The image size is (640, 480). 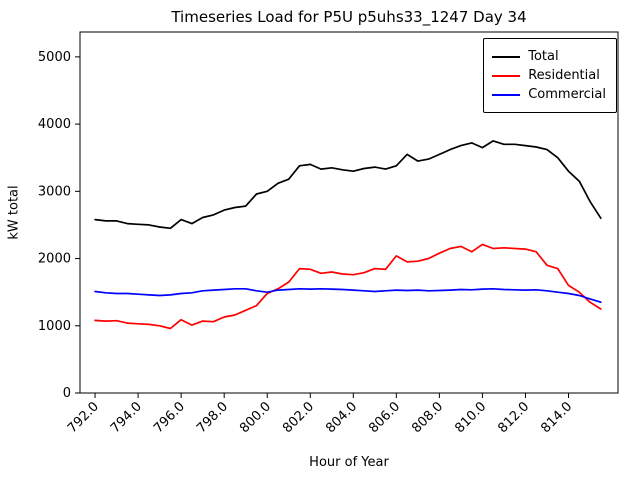 I want to click on legend-item-commercial: Commercial, so click(x=549, y=94).